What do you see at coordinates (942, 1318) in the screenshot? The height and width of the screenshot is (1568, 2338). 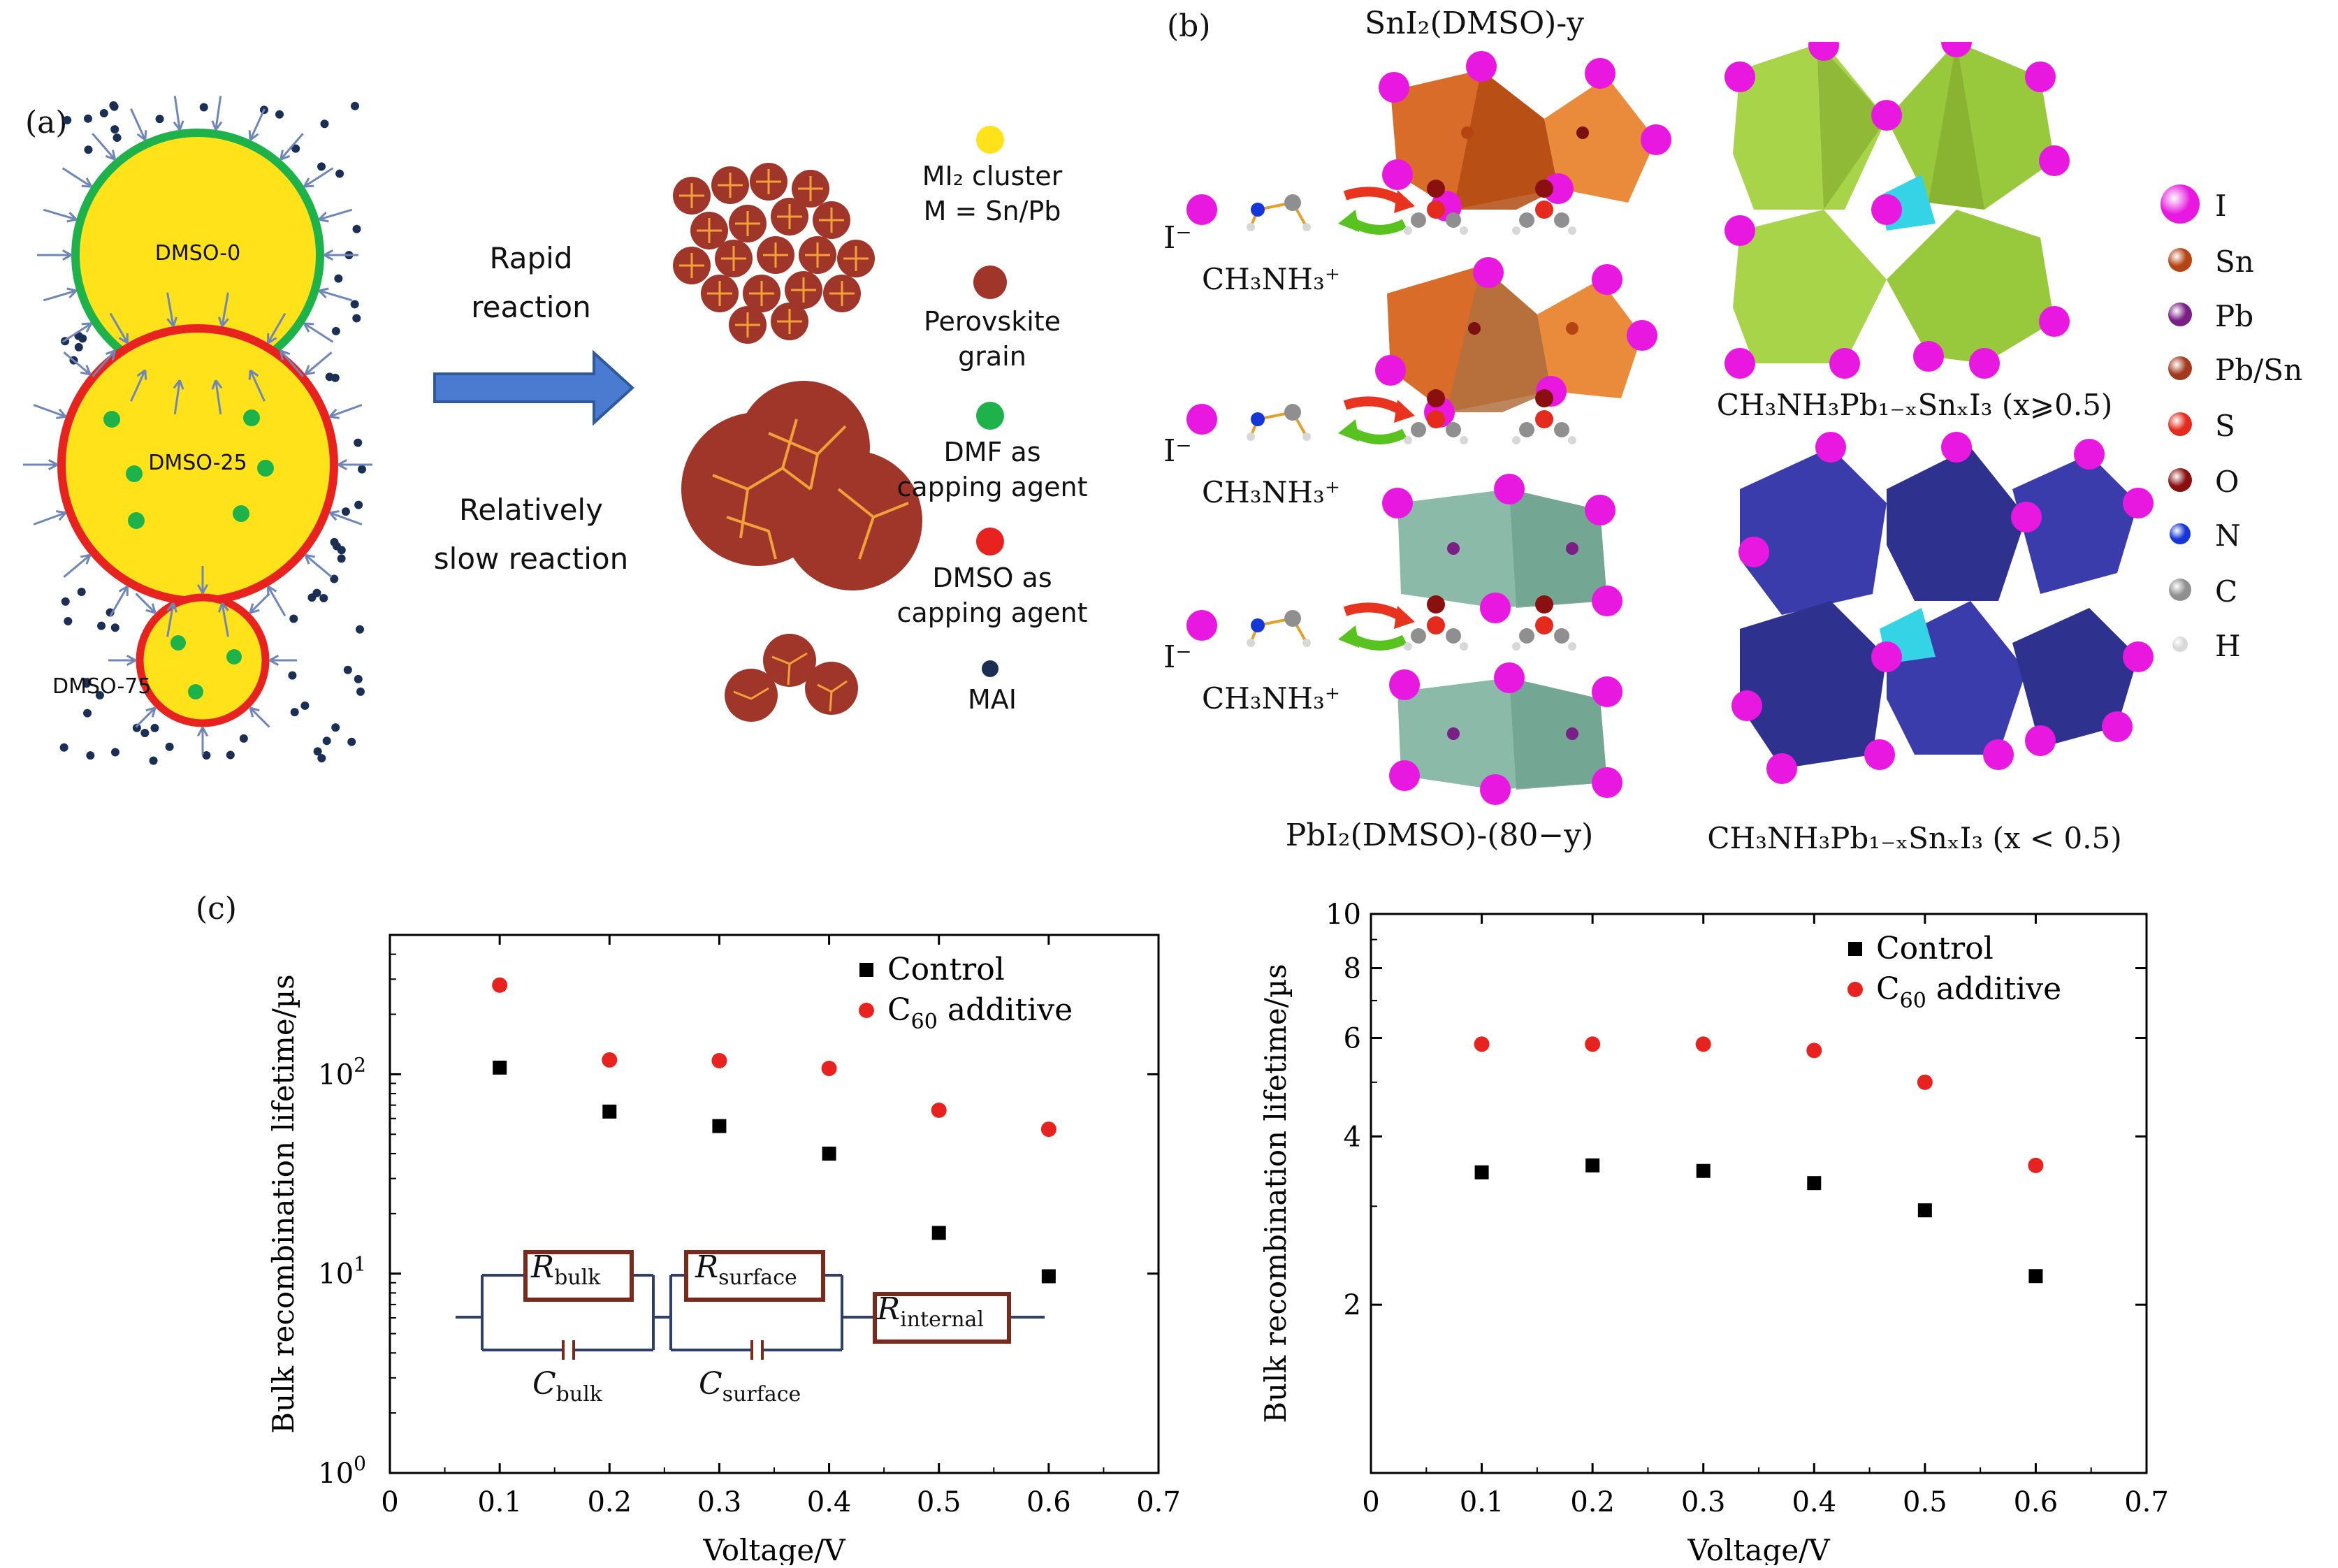 I see `r-internal-box` at bounding box center [942, 1318].